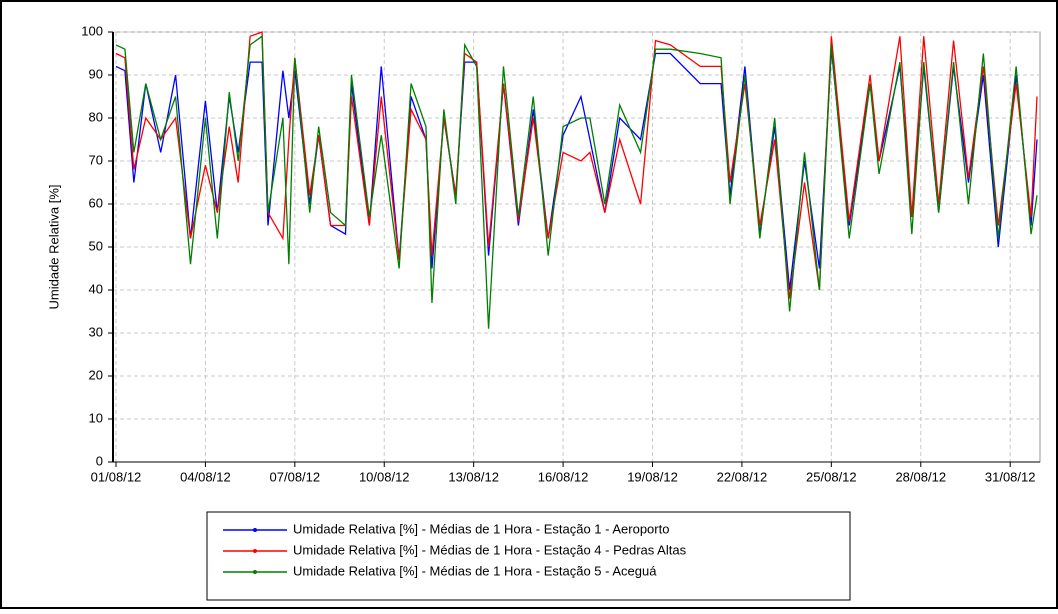 The width and height of the screenshot is (1058, 614). What do you see at coordinates (742, 476) in the screenshot?
I see `x-tick-label: 22/08/12` at bounding box center [742, 476].